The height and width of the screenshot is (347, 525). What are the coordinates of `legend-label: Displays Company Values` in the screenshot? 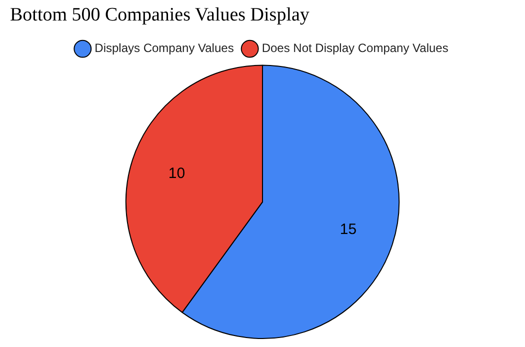 It's located at (164, 48).